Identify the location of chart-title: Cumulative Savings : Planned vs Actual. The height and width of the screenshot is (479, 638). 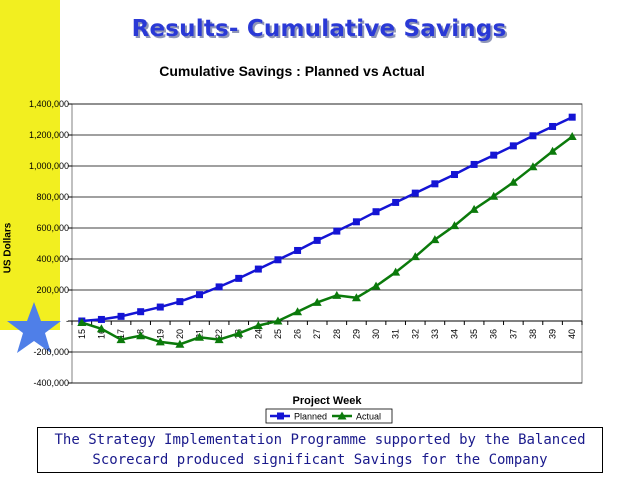
(292, 71).